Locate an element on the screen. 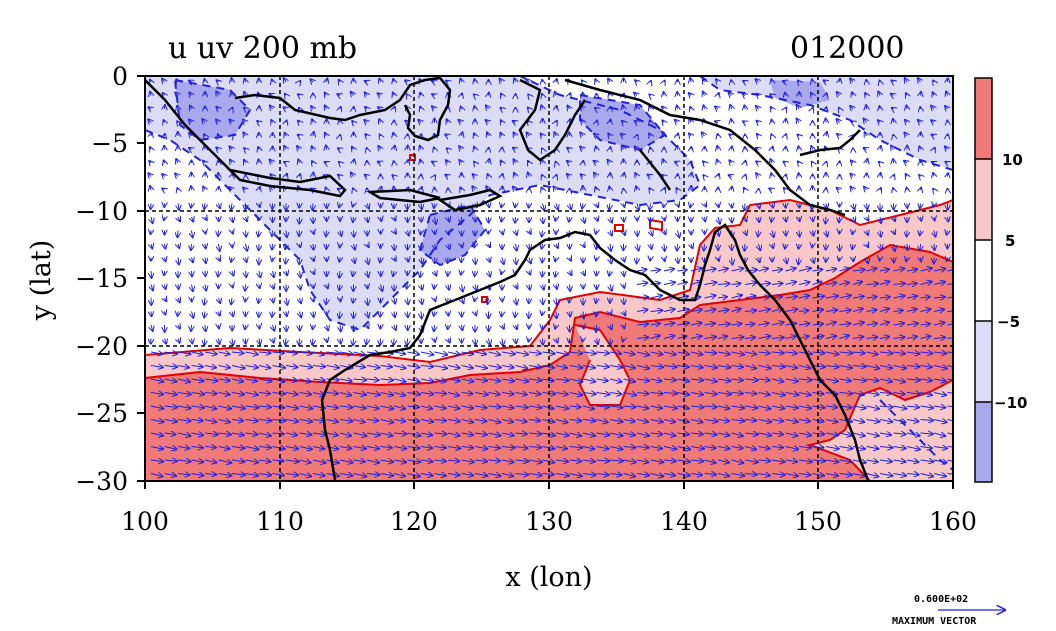 The image size is (1056, 631). y-tick-label: −5 is located at coordinates (109, 143).